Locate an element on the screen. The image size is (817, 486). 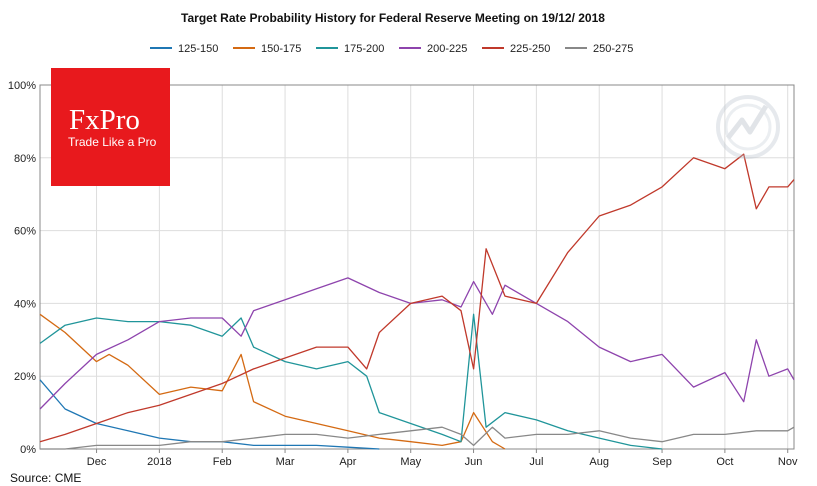
x-tick-label: Nov is located at coordinates (788, 462).